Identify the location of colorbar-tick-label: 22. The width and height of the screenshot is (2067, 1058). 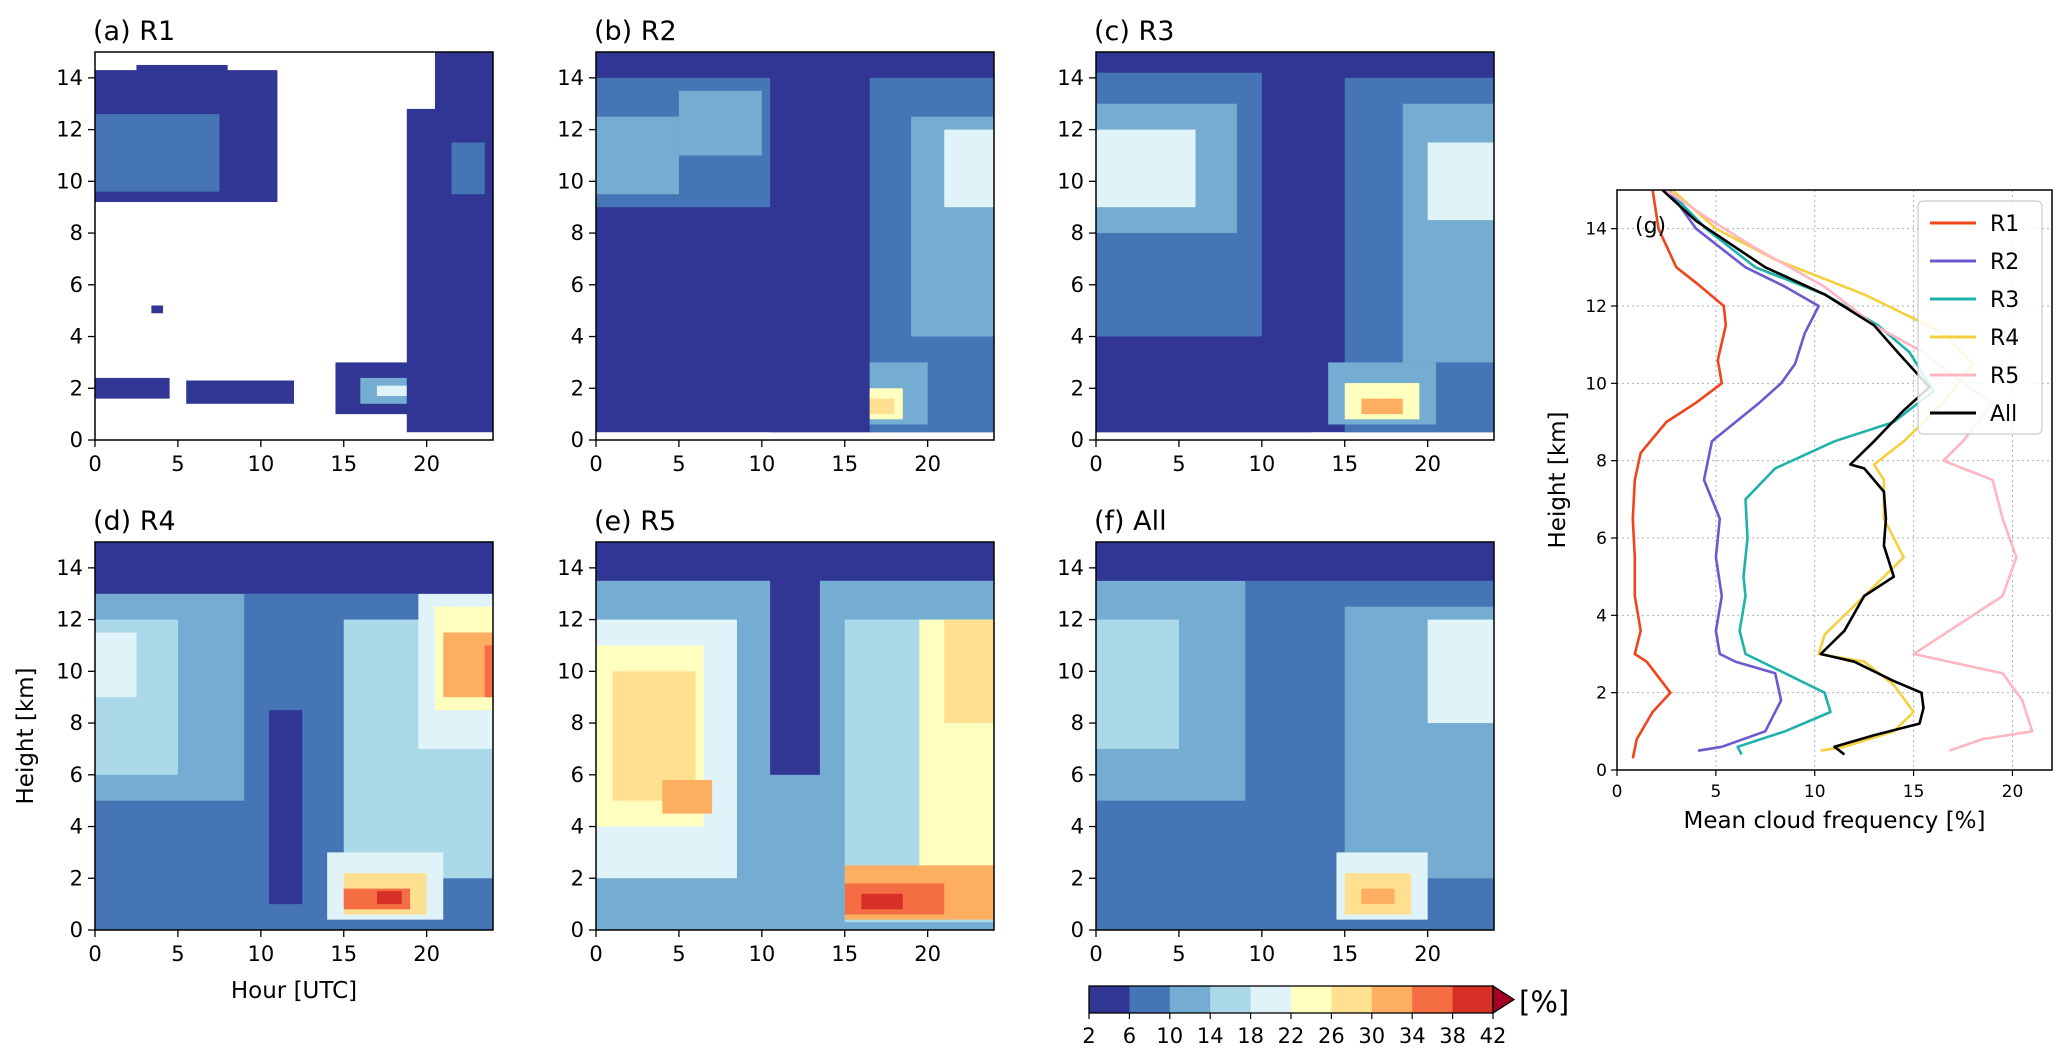
(1291, 1036).